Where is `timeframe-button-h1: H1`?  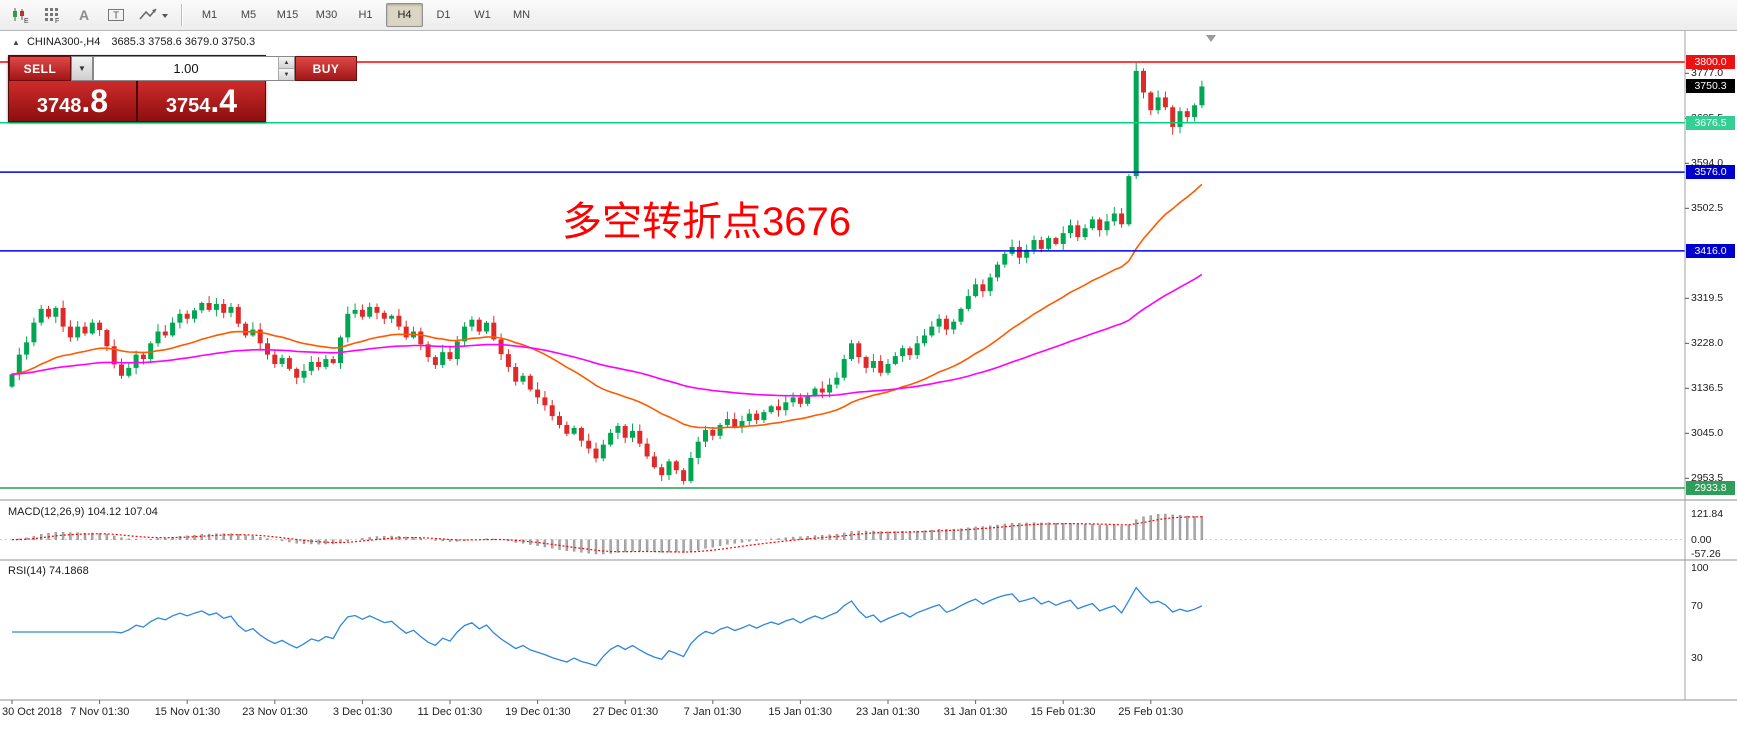
timeframe-button-h1: H1 is located at coordinates (365, 15).